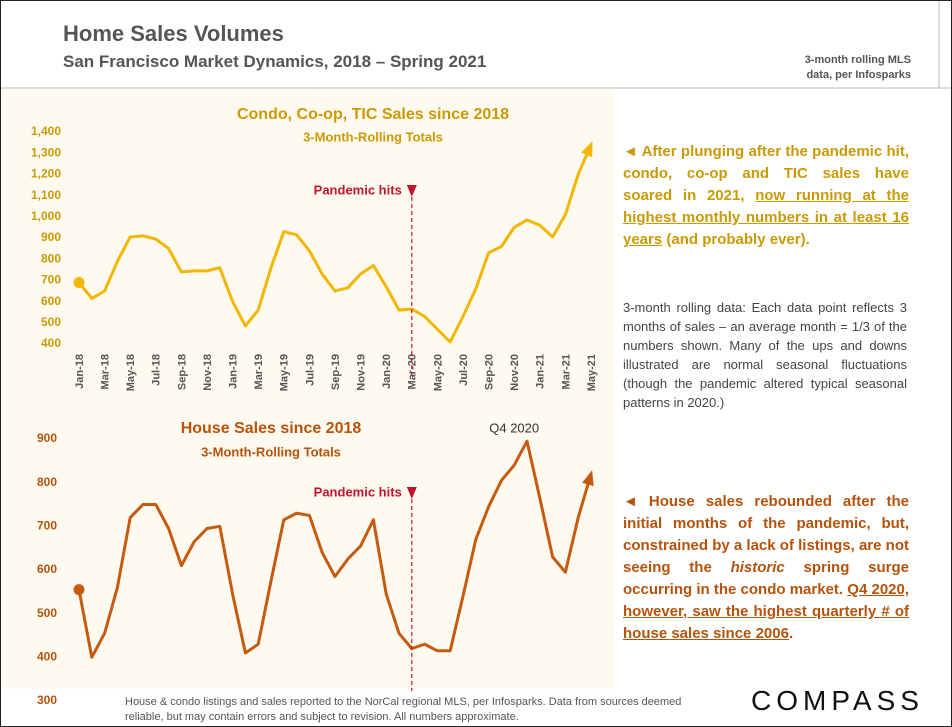  What do you see at coordinates (234, 371) in the screenshot?
I see `x-tick-label: Jan-19` at bounding box center [234, 371].